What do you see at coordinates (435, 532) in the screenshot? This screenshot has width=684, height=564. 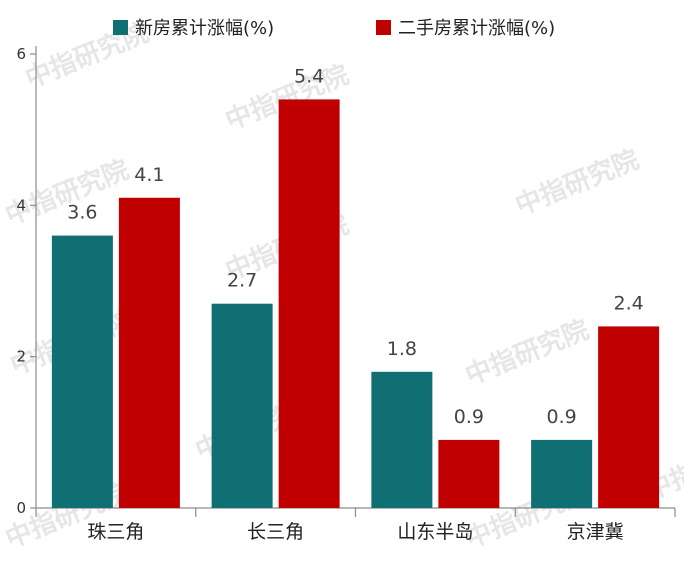 I see `x-category-label: 山东半岛` at bounding box center [435, 532].